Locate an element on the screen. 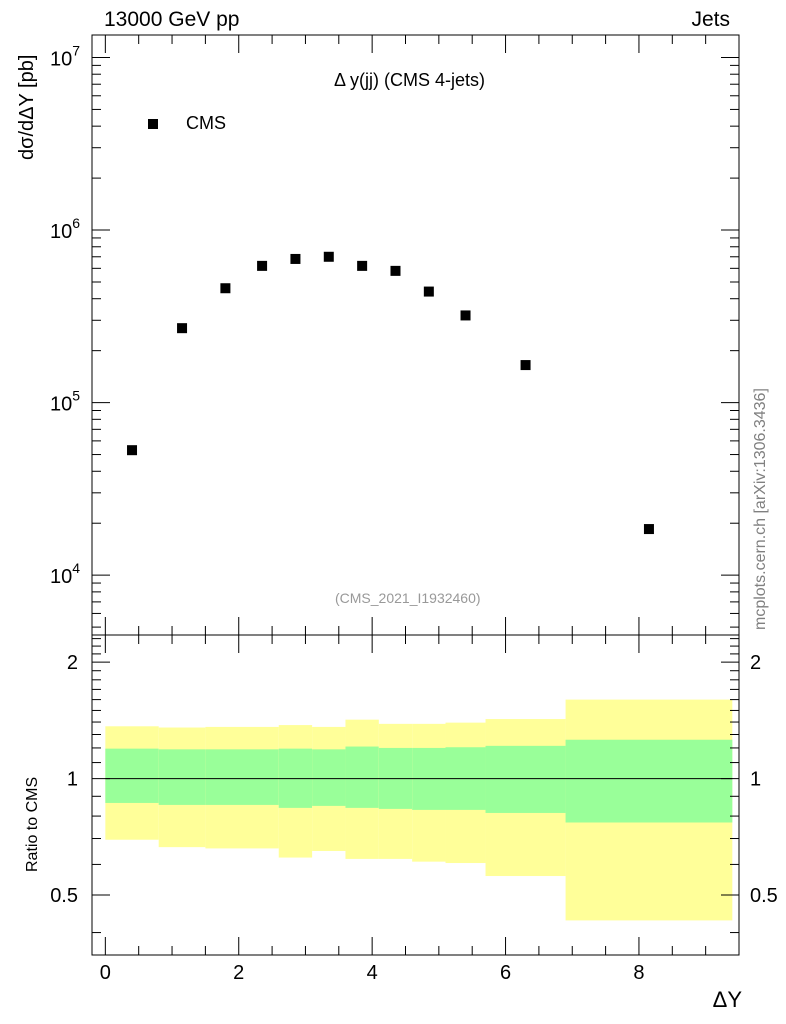  ratio-y-tick-label-left: 1 is located at coordinates (72, 780).